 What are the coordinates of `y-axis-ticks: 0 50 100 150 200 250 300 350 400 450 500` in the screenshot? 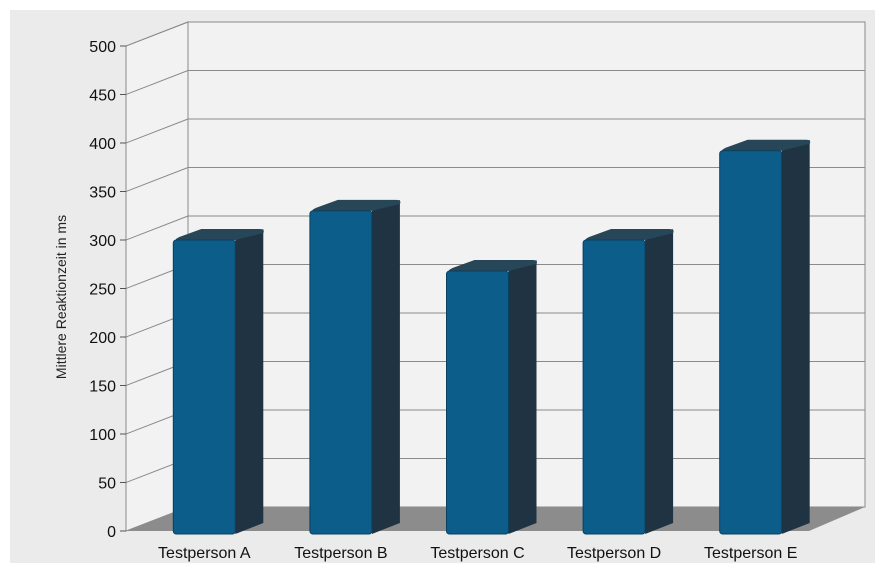 It's located at (107, 290).